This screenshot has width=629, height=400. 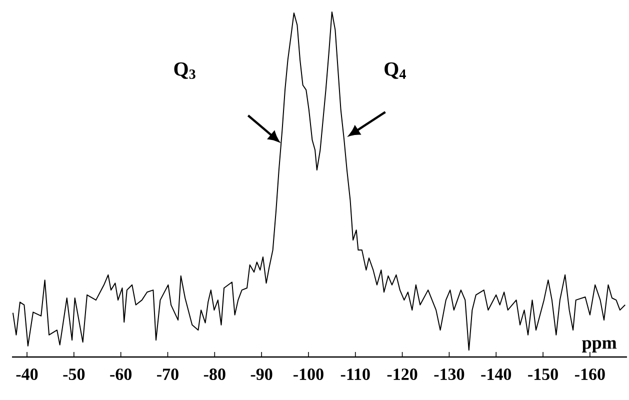 What do you see at coordinates (449, 374) in the screenshot?
I see `x-tick-label: -130` at bounding box center [449, 374].